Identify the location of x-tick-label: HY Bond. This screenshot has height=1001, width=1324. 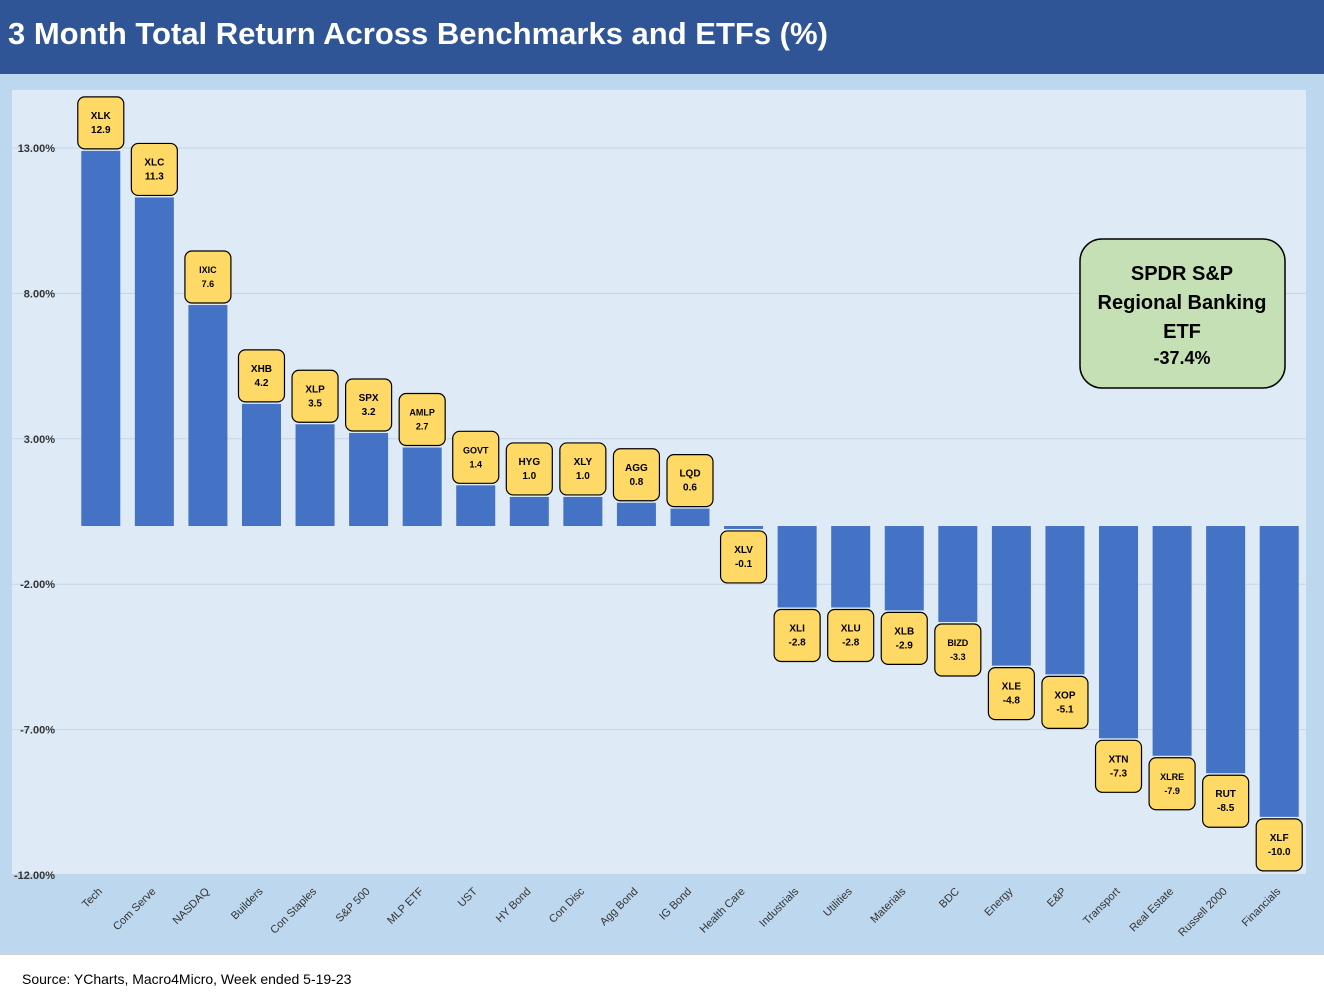
(513, 905).